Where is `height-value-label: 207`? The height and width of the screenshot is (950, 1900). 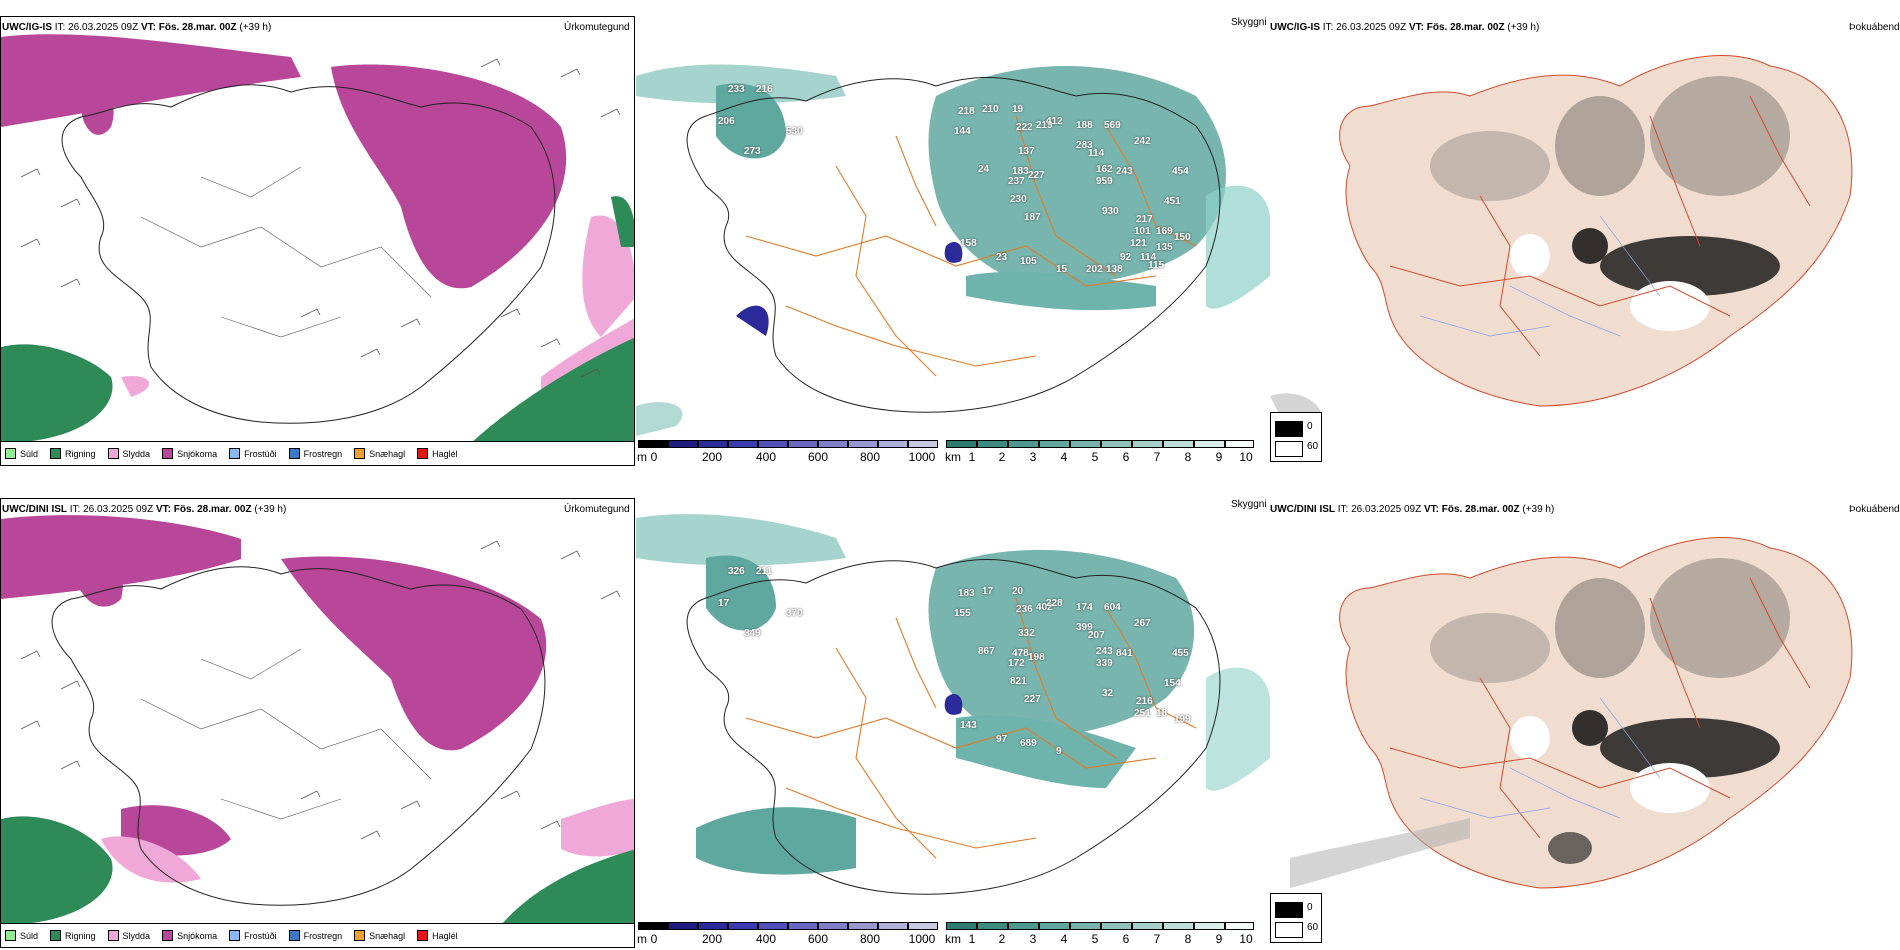 height-value-label: 207 is located at coordinates (1096, 635).